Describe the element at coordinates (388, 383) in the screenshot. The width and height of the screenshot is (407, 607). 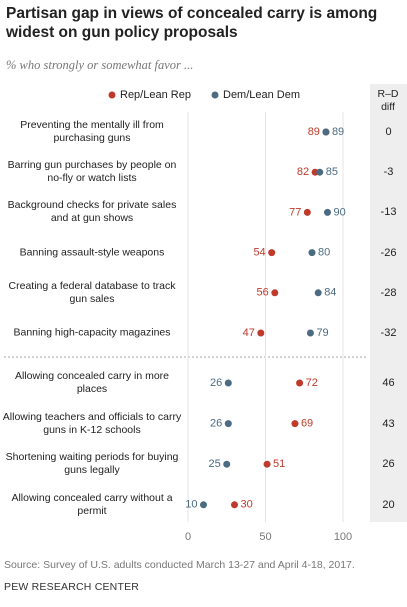
I see `diff-value: 46` at that location.